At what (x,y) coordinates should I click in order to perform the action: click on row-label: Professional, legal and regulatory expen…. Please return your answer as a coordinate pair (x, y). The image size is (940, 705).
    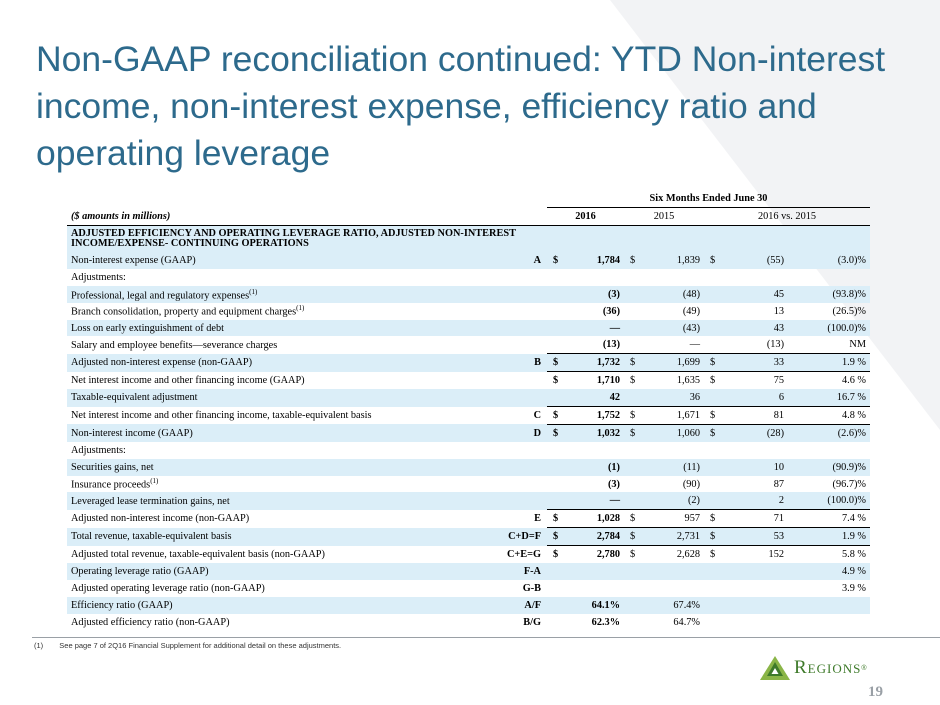
    Looking at the image, I should click on (282, 294).